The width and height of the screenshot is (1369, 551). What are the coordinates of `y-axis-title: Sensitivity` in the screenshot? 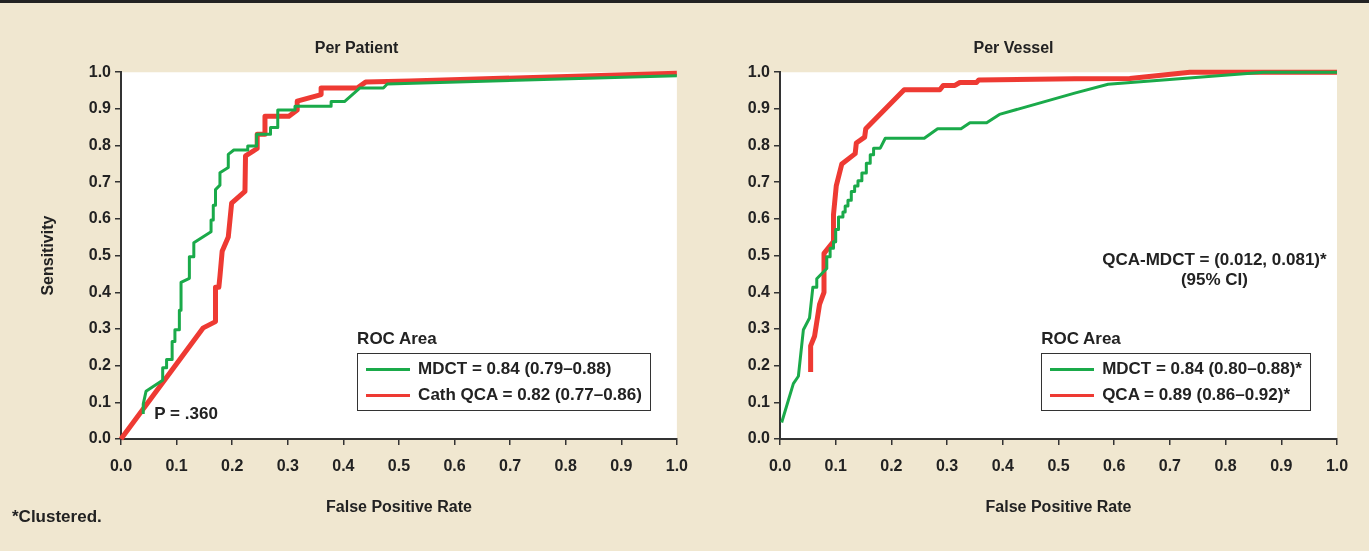 It's located at (48, 255).